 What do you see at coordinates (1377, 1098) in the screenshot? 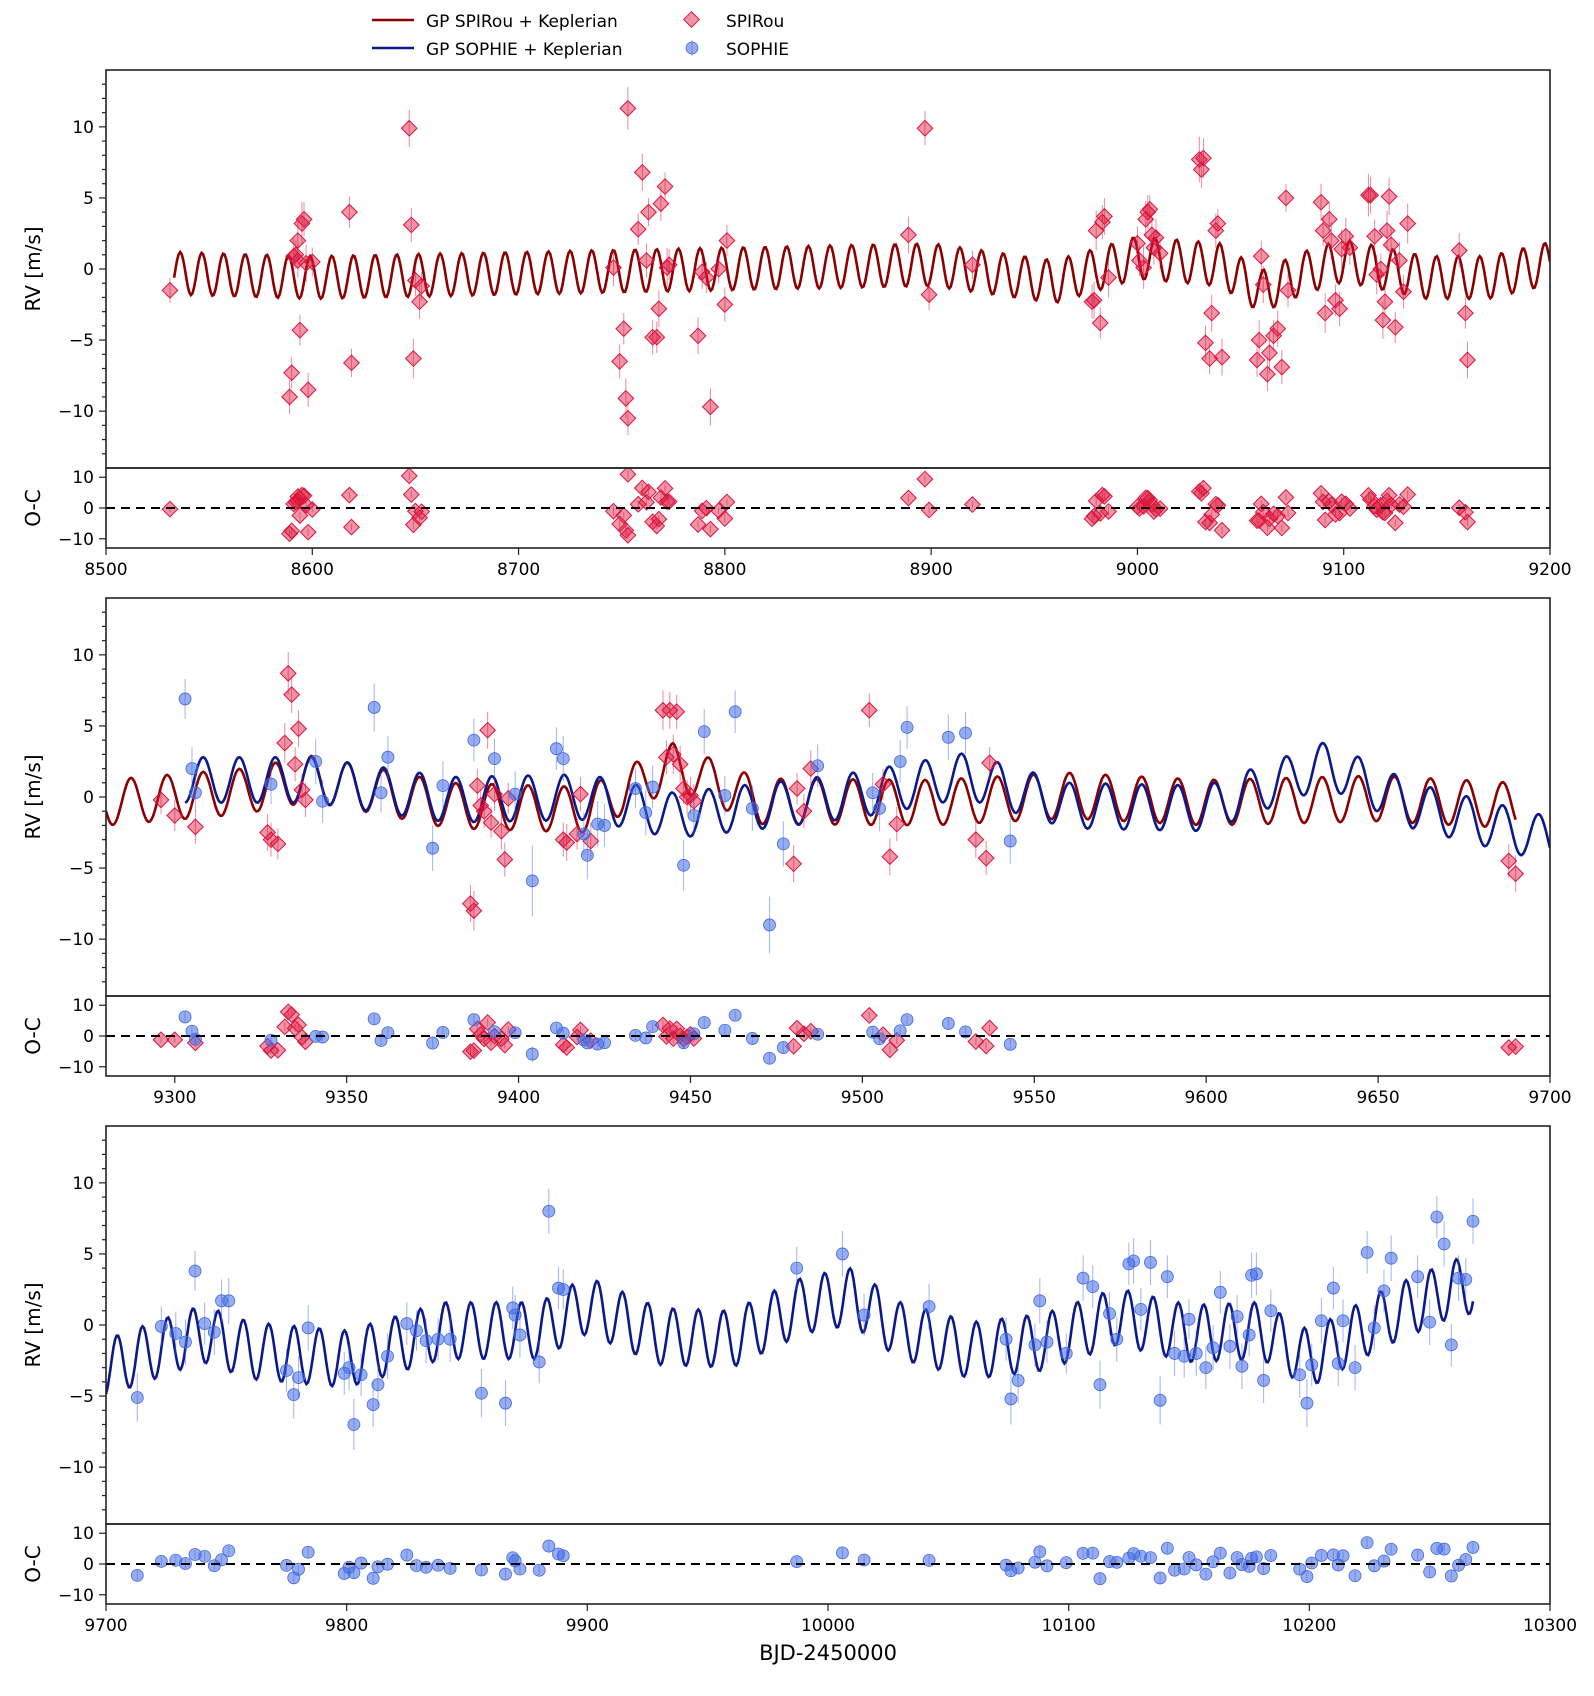
I see `x-tick-label: 9650` at bounding box center [1377, 1098].